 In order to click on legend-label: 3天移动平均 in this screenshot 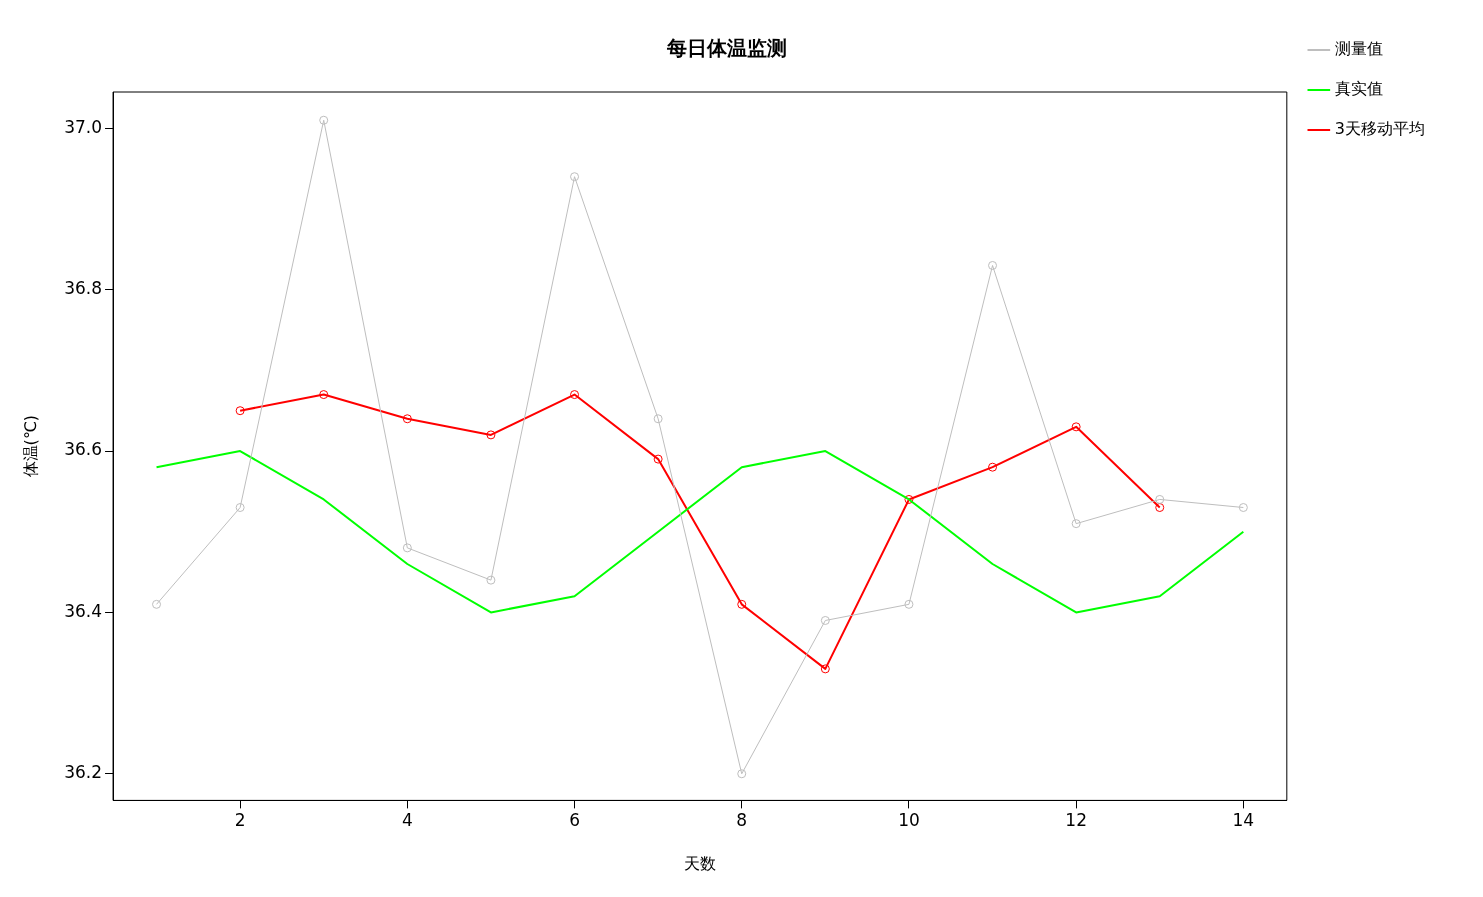, I will do `click(1380, 129)`.